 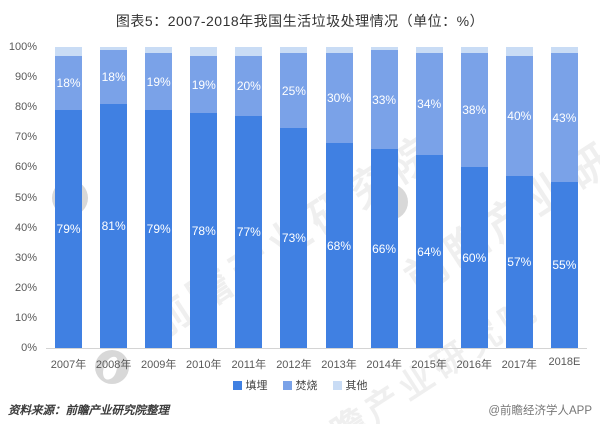 What do you see at coordinates (564, 117) in the screenshot?
I see `segment-label: 43%` at bounding box center [564, 117].